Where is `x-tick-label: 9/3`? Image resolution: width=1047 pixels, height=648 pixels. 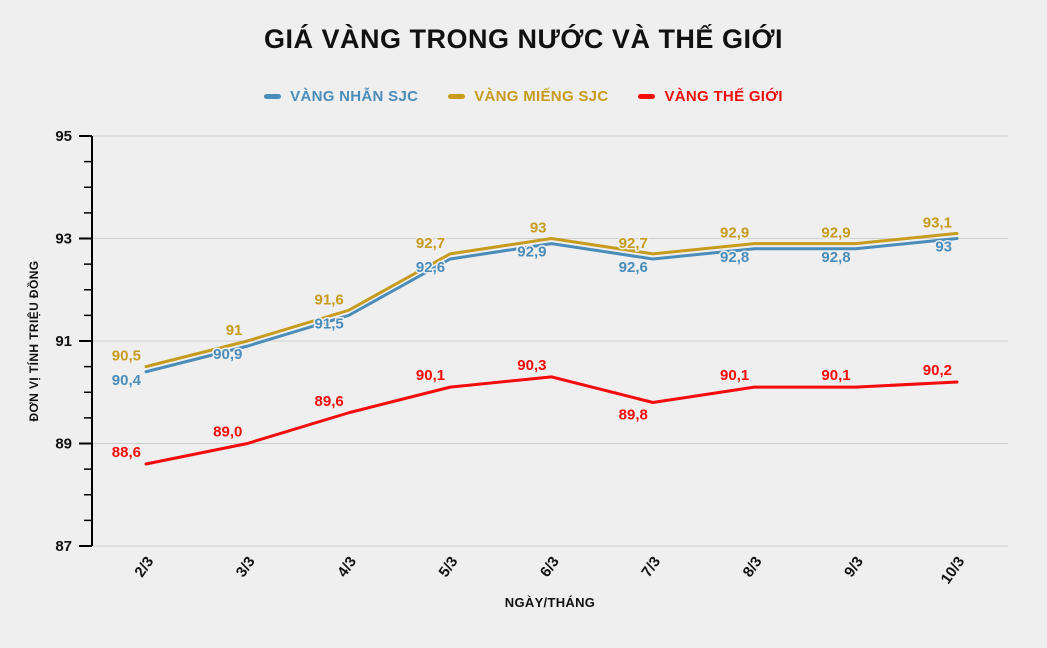 x-tick-label: 9/3 is located at coordinates (854, 567).